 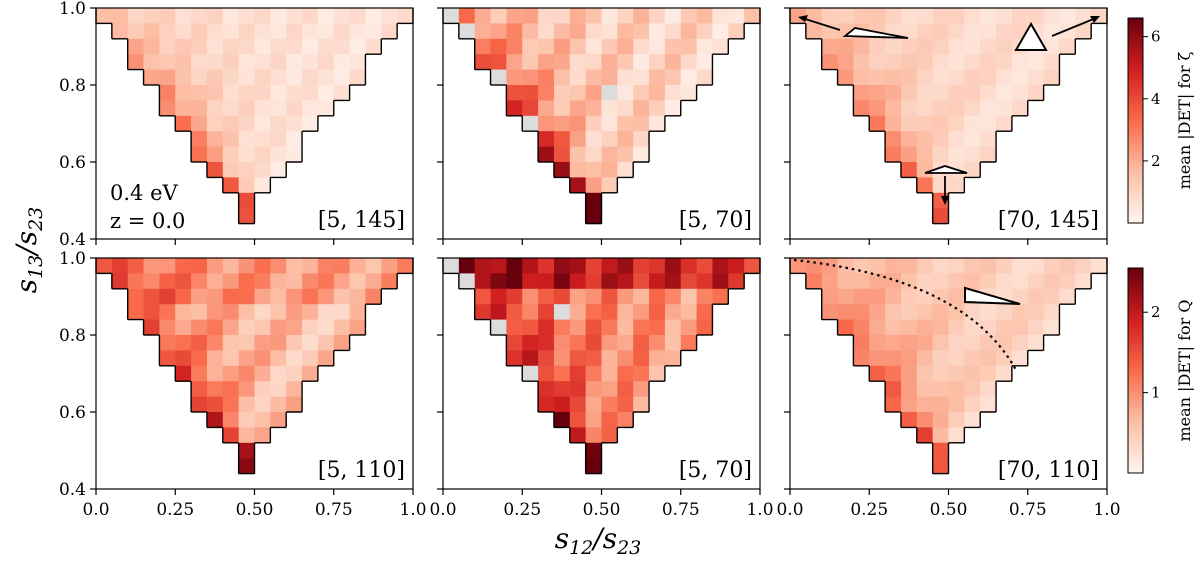 I want to click on colorbar-label: mean |DET| for ζ, so click(x=1184, y=120).